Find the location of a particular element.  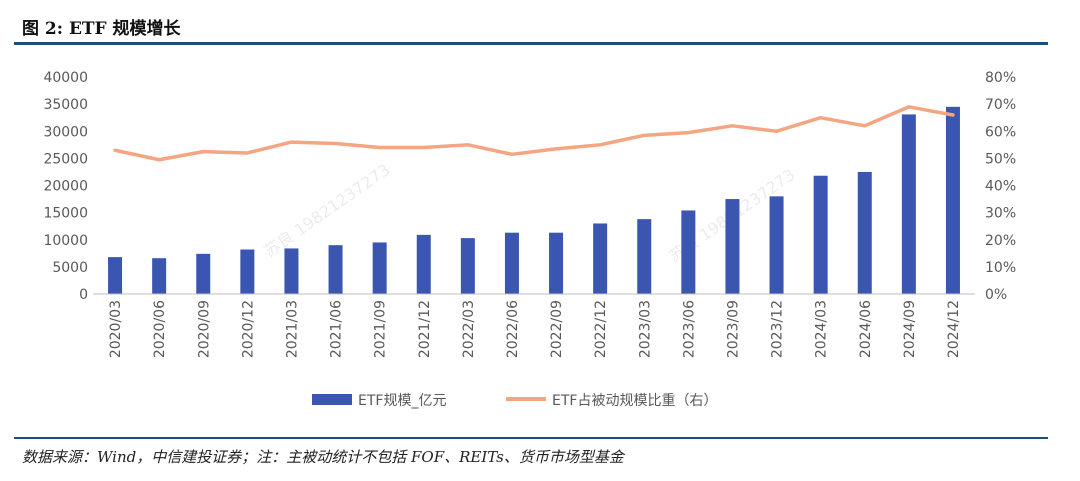

y-left-tick: 25000 is located at coordinates (65, 159).